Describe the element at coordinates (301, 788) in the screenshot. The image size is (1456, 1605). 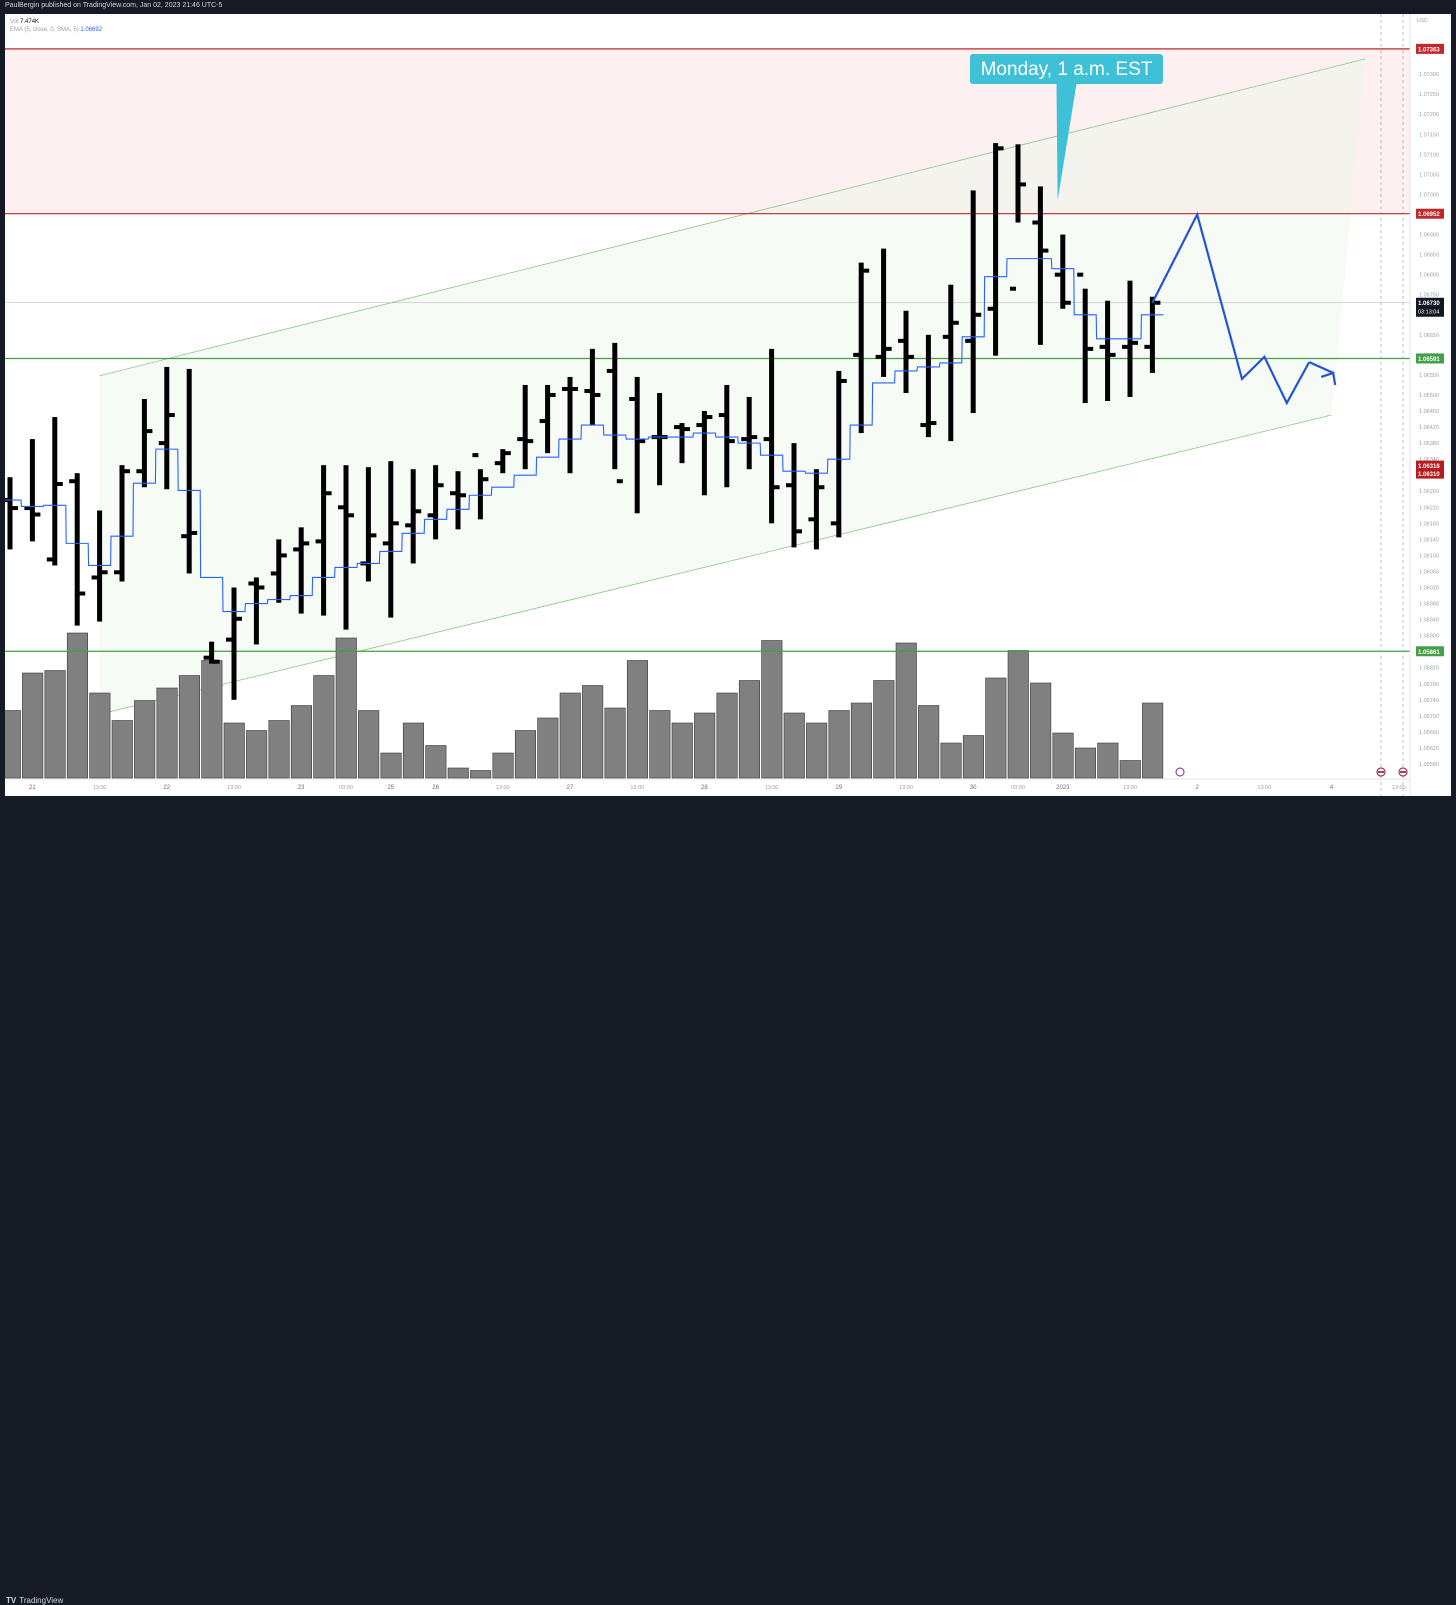
I see `time-tick-label: 23` at that location.